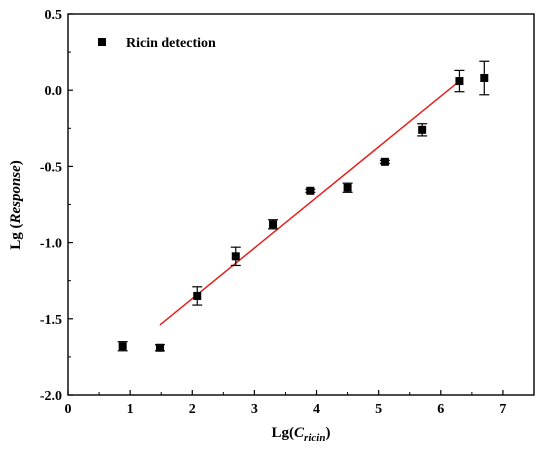 This screenshot has height=449, width=550. I want to click on legend-marker, so click(102, 42).